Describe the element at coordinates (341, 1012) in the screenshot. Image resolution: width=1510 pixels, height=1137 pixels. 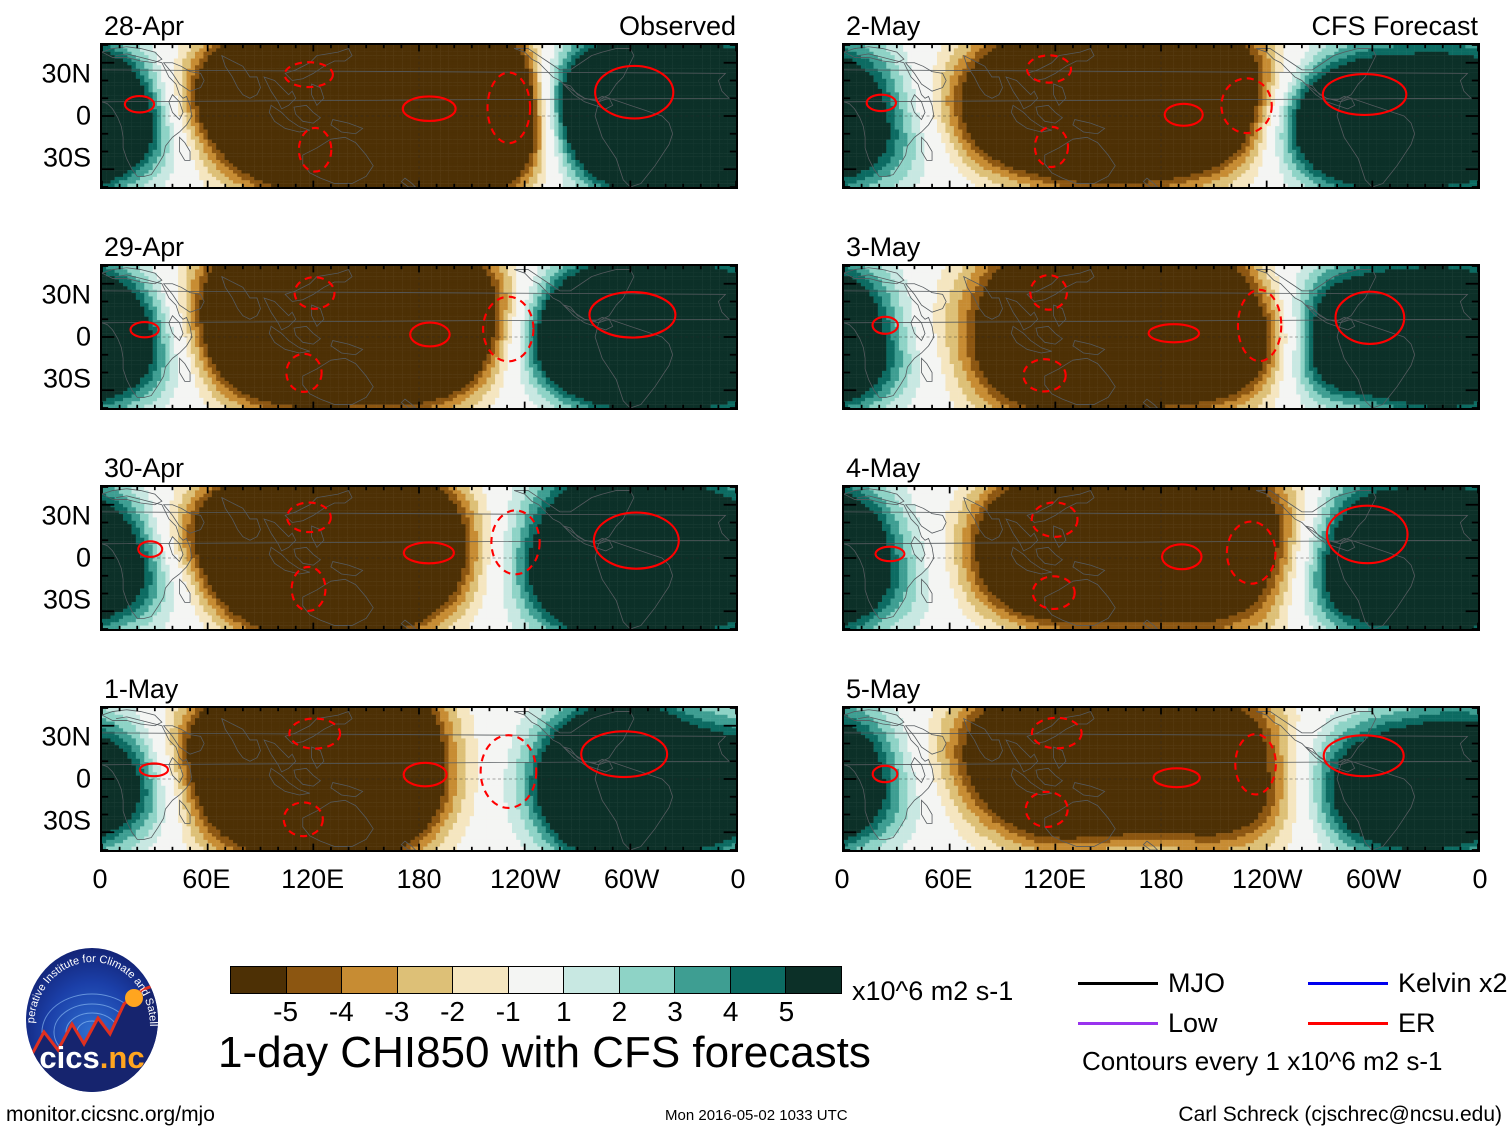
I see `colorbar-tick--4: -4` at that location.